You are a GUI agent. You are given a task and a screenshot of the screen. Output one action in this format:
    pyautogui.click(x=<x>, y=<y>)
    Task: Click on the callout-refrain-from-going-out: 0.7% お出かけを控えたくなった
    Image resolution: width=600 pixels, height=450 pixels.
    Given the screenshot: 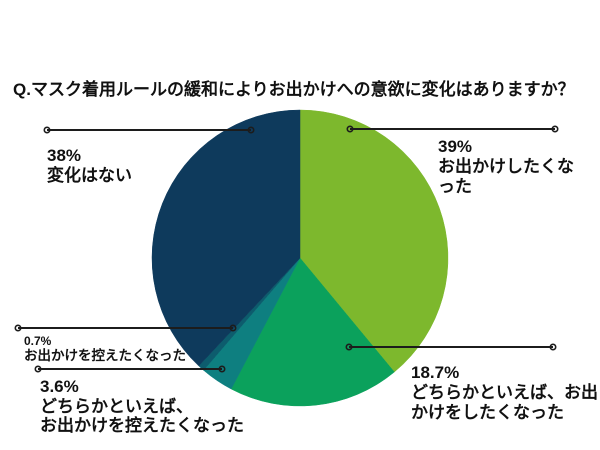 What is the action you would take?
    pyautogui.click(x=105, y=348)
    